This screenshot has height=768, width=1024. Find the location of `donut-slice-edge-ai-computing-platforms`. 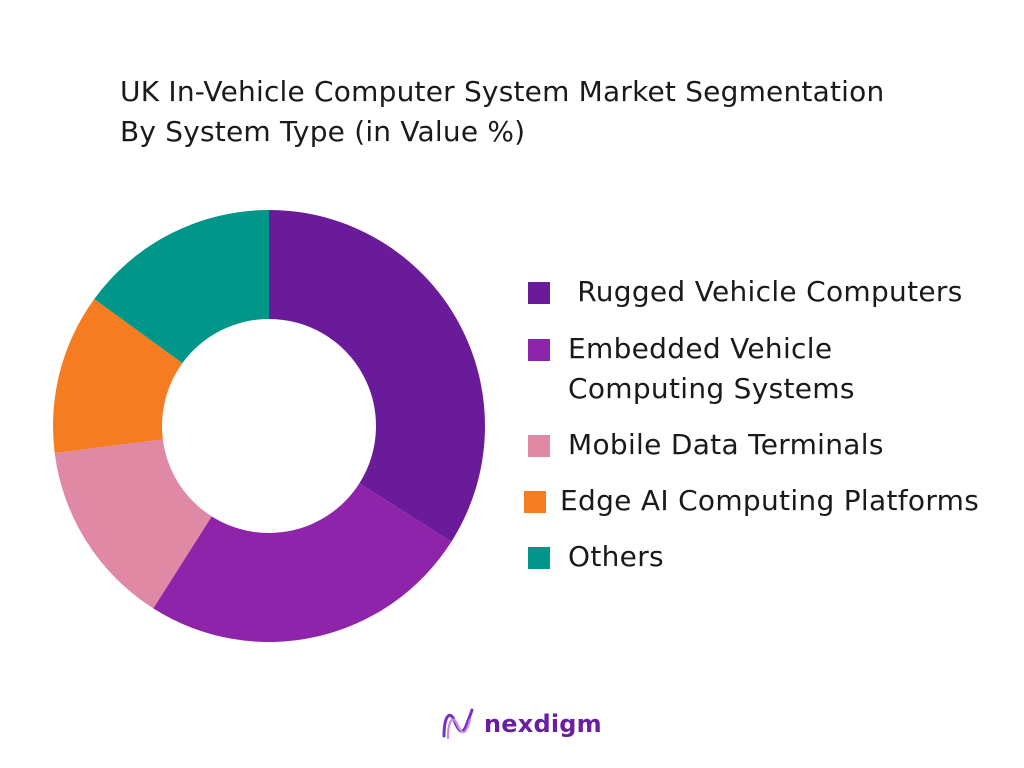

donut-slice-edge-ai-computing-platforms is located at coordinates (118, 376).